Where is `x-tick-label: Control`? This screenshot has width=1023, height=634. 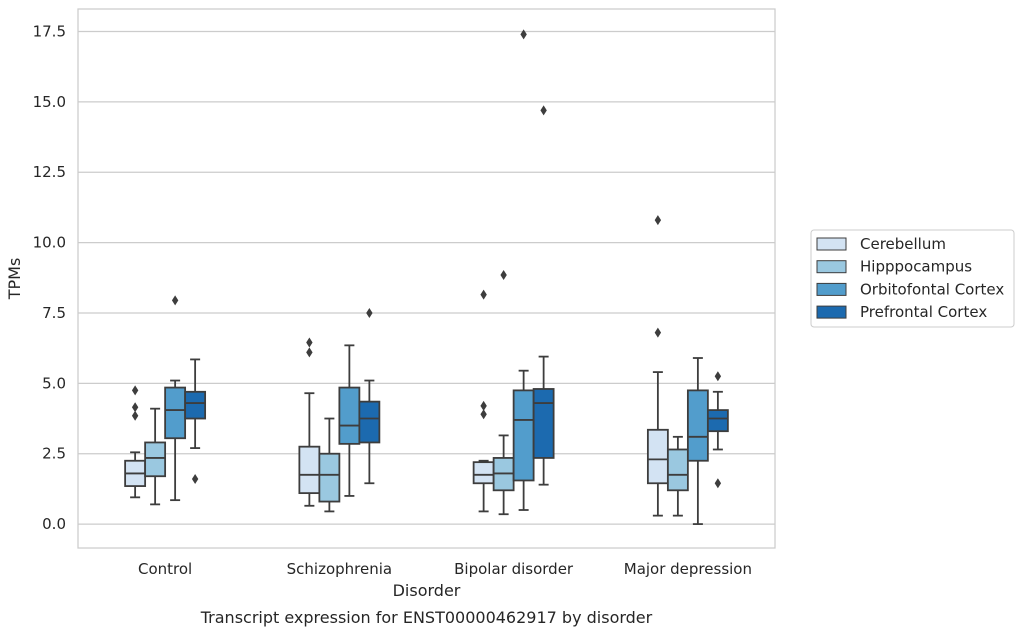
x-tick-label: Control is located at coordinates (165, 569).